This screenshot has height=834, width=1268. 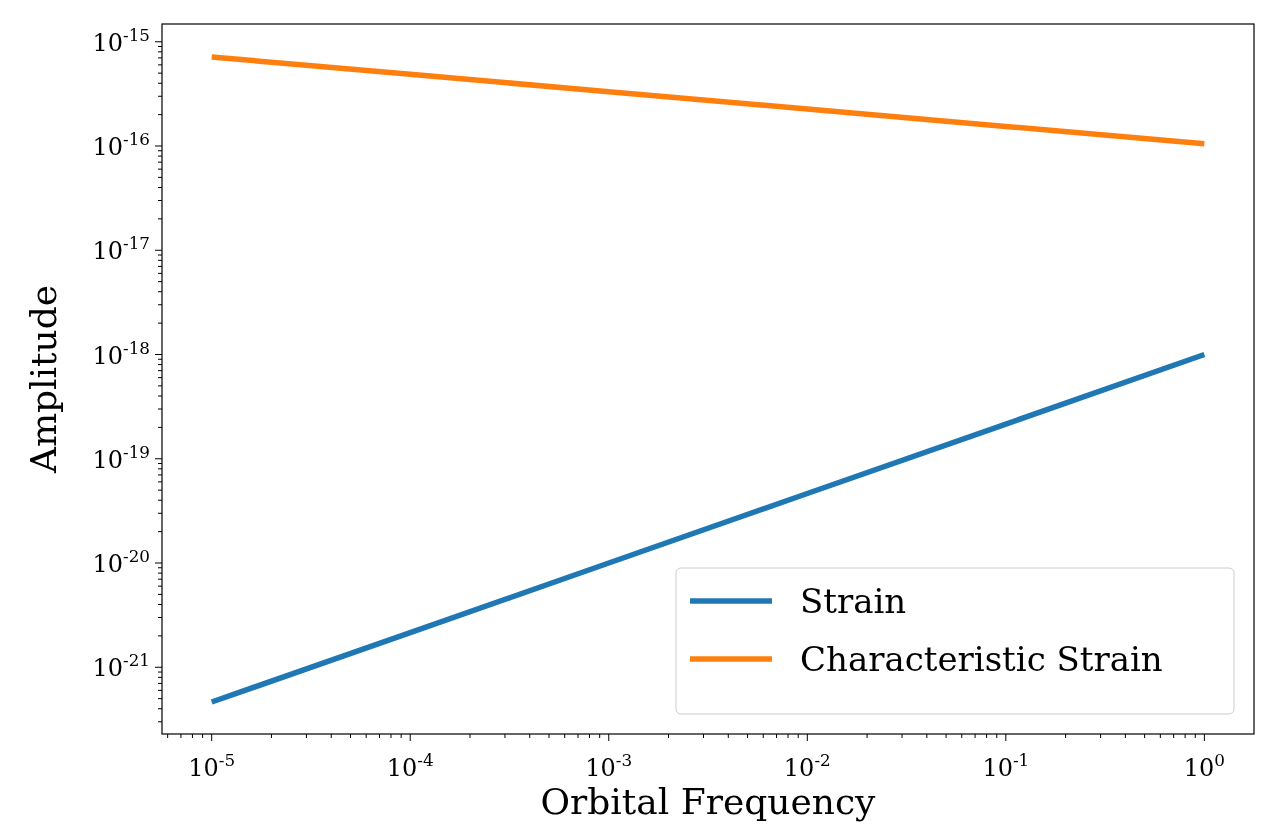 I want to click on legend-label: Characteristic Strain, so click(x=981, y=659).